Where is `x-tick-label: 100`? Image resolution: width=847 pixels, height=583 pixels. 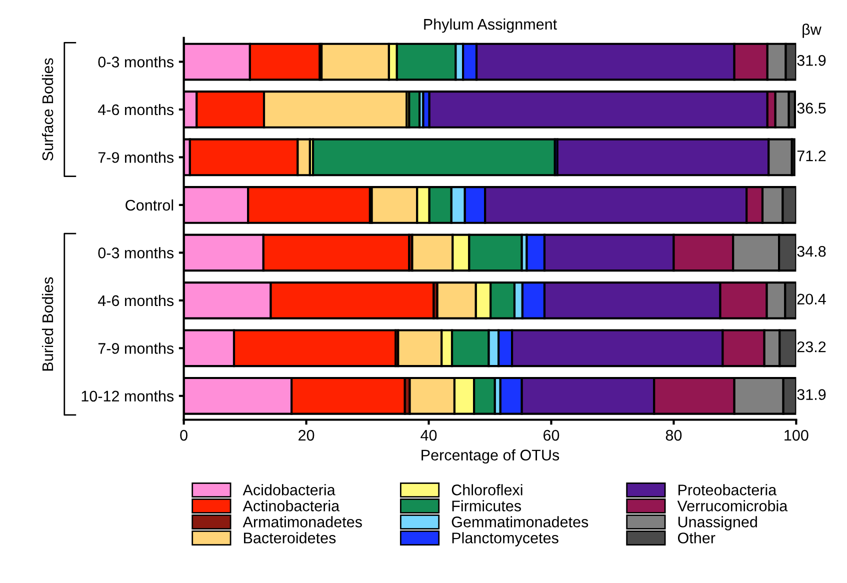 x-tick-label: 100 is located at coordinates (796, 435).